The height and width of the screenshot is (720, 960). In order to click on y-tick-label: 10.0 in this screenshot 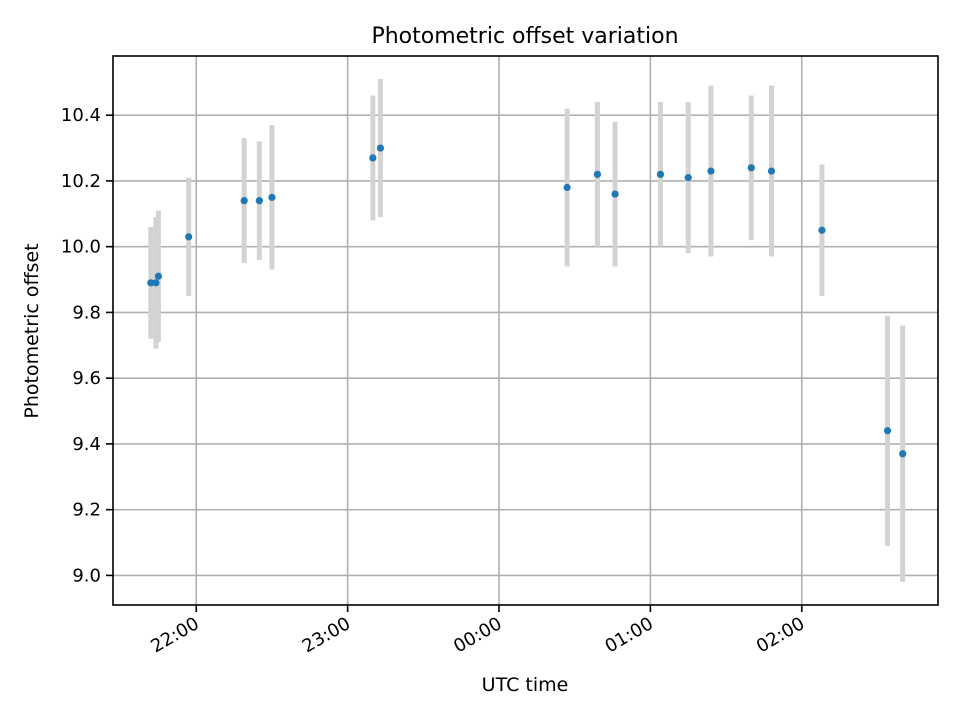, I will do `click(81, 247)`.